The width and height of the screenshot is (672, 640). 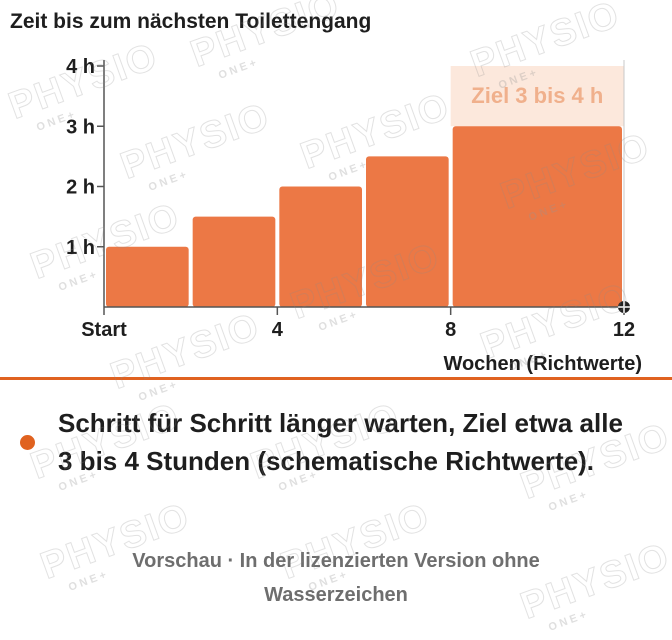 What do you see at coordinates (190, 21) in the screenshot?
I see `chart-title: Zeit bis zum nächsten Toilettengang` at bounding box center [190, 21].